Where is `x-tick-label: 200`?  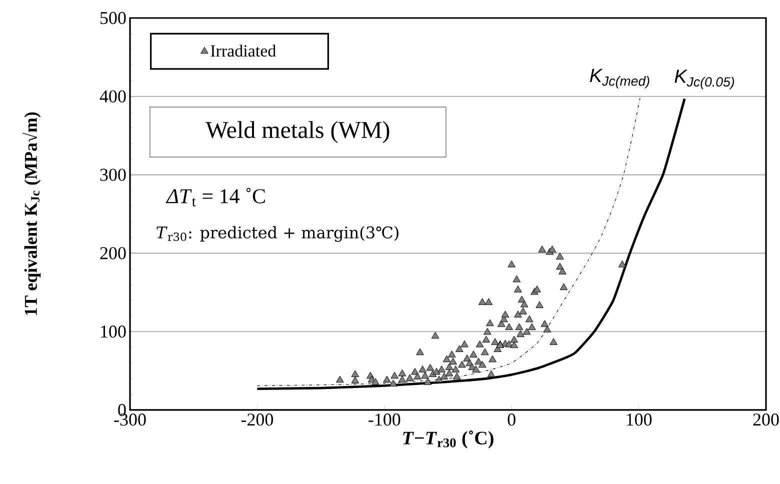
x-tick-label: 200 is located at coordinates (766, 420).